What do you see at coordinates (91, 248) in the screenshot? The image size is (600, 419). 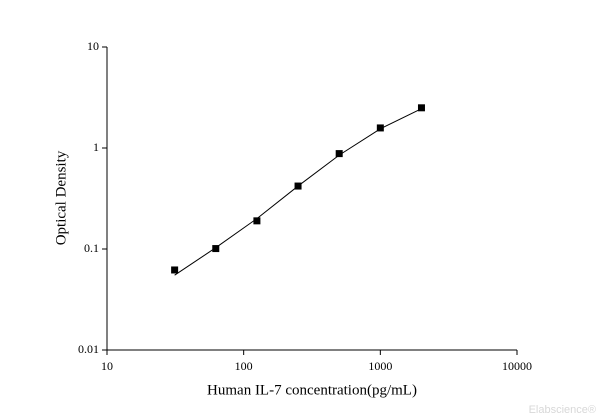 I see `y-tick-label: 0.1` at bounding box center [91, 248].